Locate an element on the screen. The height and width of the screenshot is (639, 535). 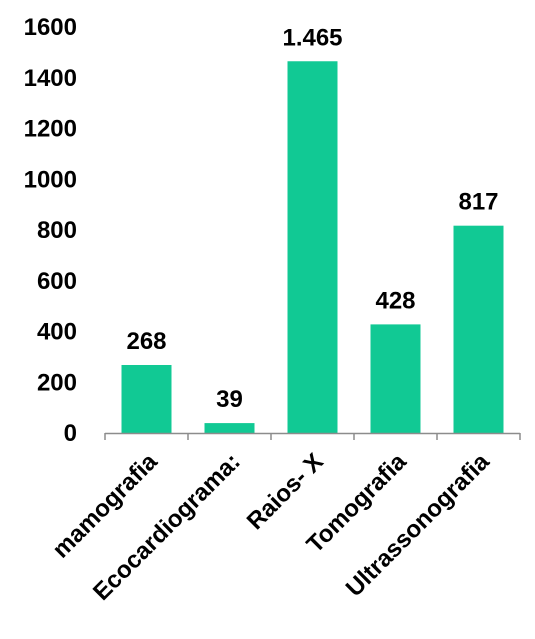
bar-tomografia is located at coordinates (395, 378).